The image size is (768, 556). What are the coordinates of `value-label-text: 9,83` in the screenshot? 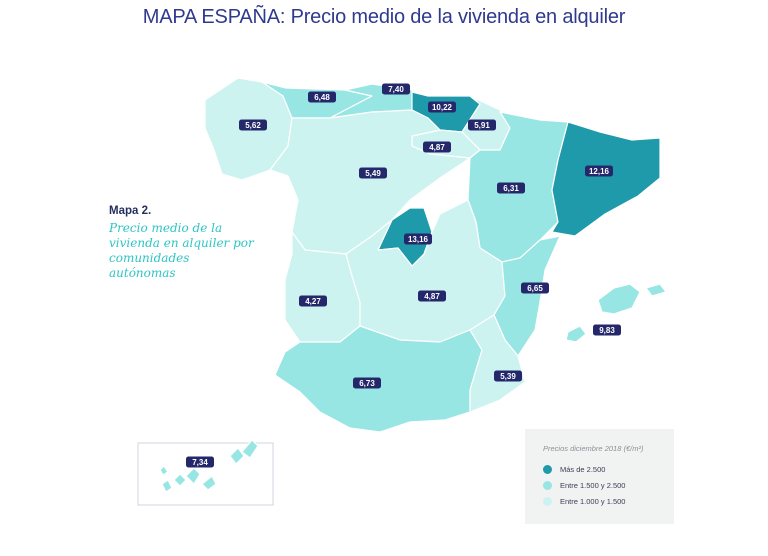 It's located at (607, 330).